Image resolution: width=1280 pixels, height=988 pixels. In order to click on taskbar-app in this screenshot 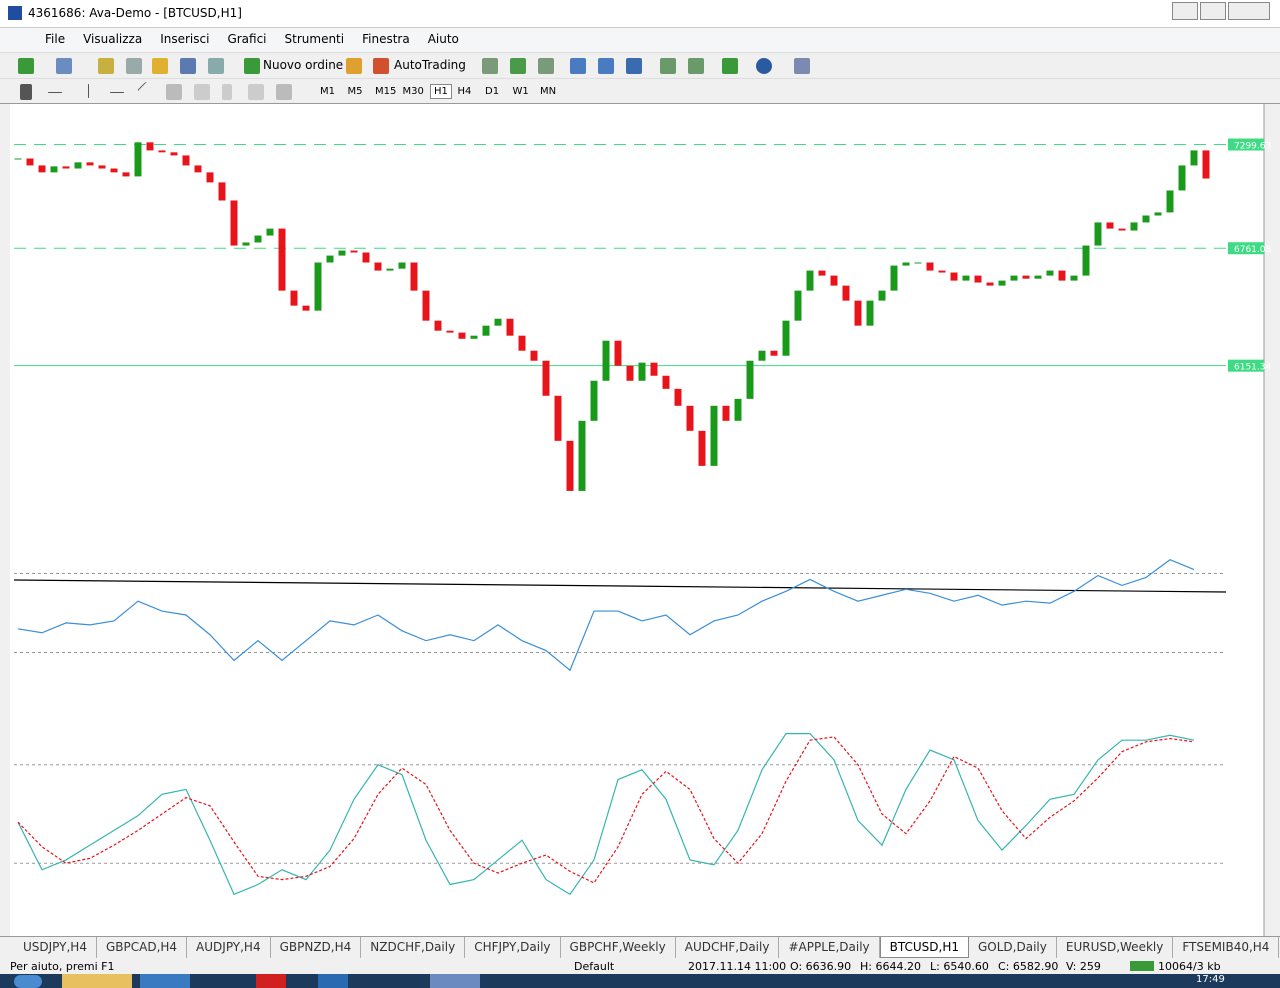, I will do `click(333, 981)`.